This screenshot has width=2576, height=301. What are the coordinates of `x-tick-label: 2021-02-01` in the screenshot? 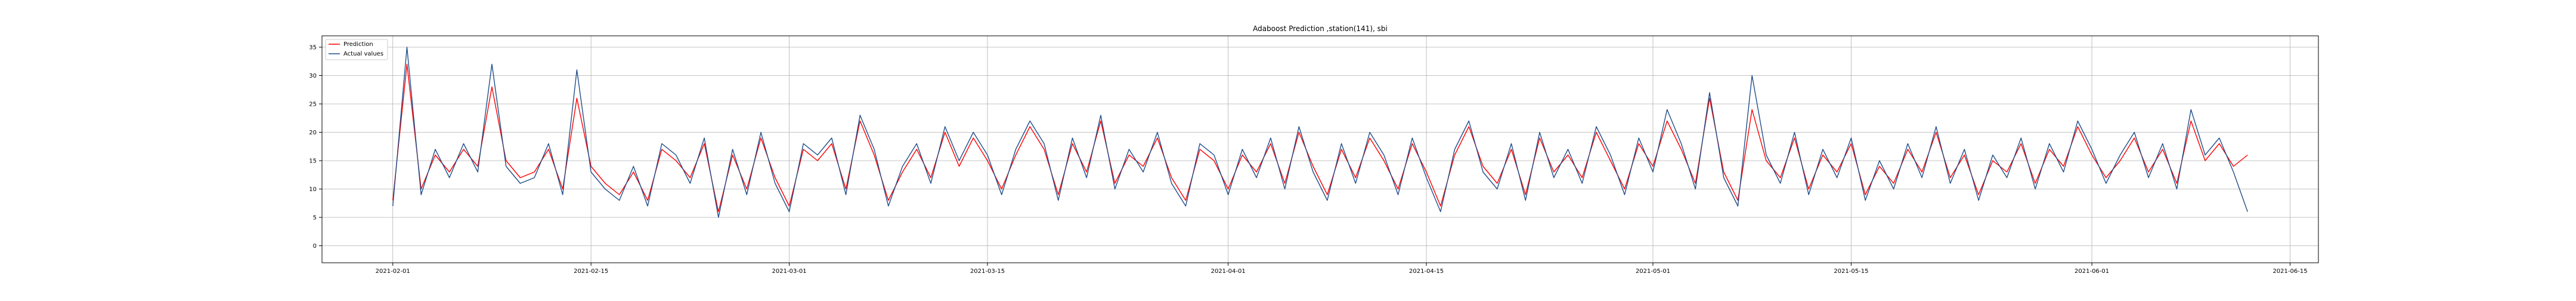 It's located at (393, 271).